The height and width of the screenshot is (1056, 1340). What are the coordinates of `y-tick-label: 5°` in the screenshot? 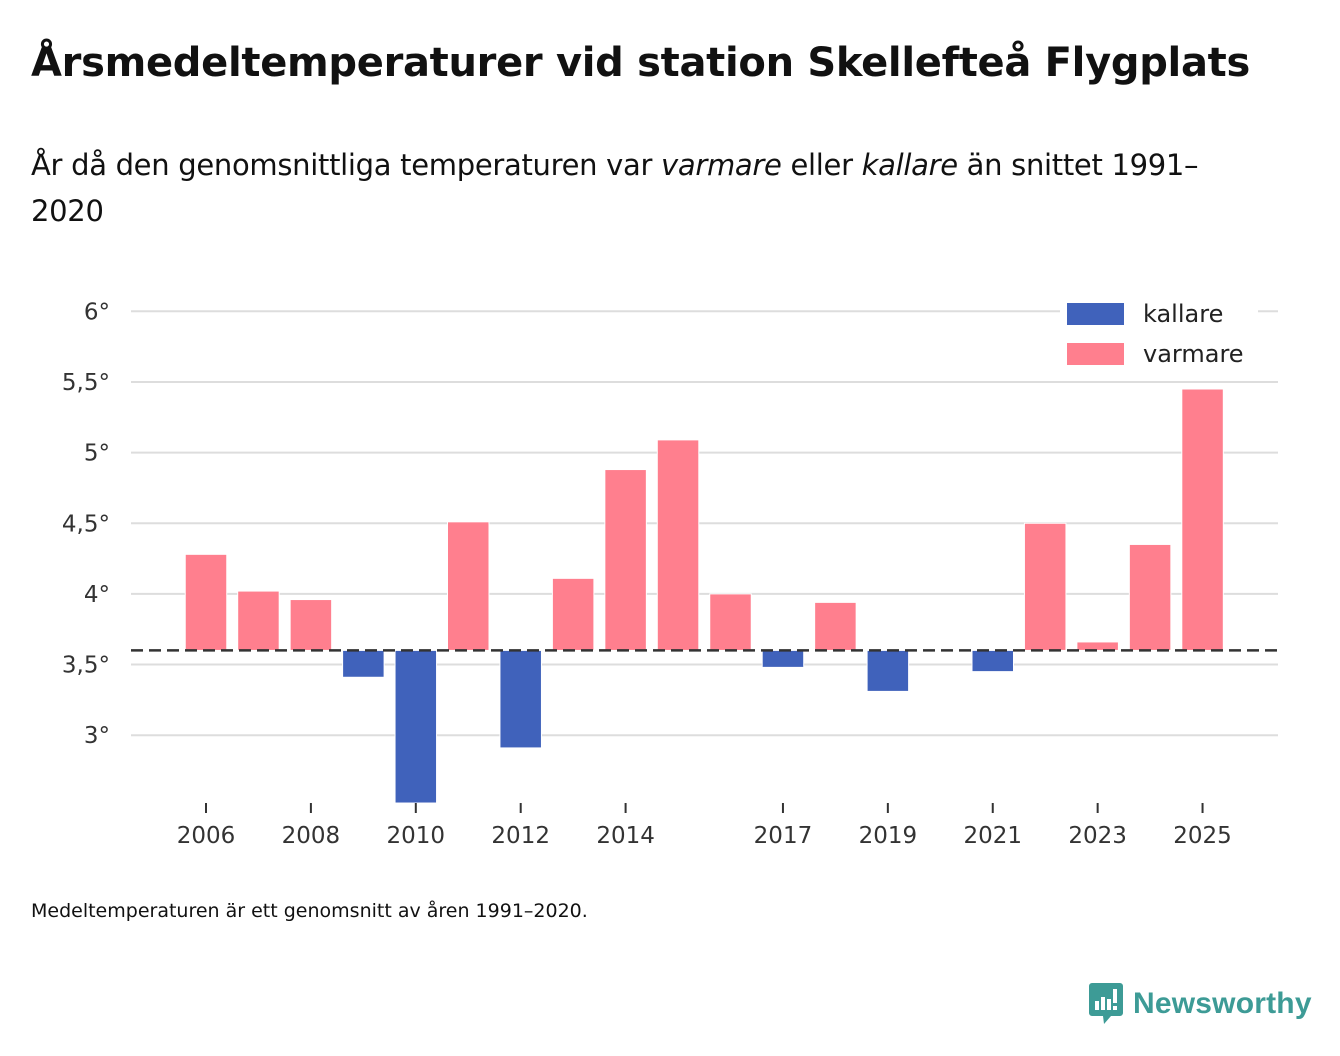 It's located at (97, 454).